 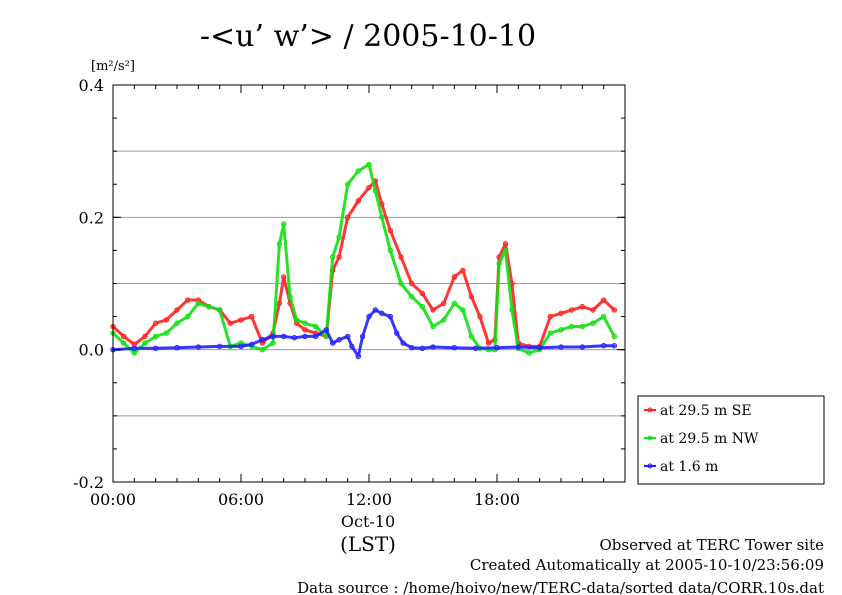 What do you see at coordinates (711, 545) in the screenshot?
I see `footer-site-text: Observed at TERC Tower site` at bounding box center [711, 545].